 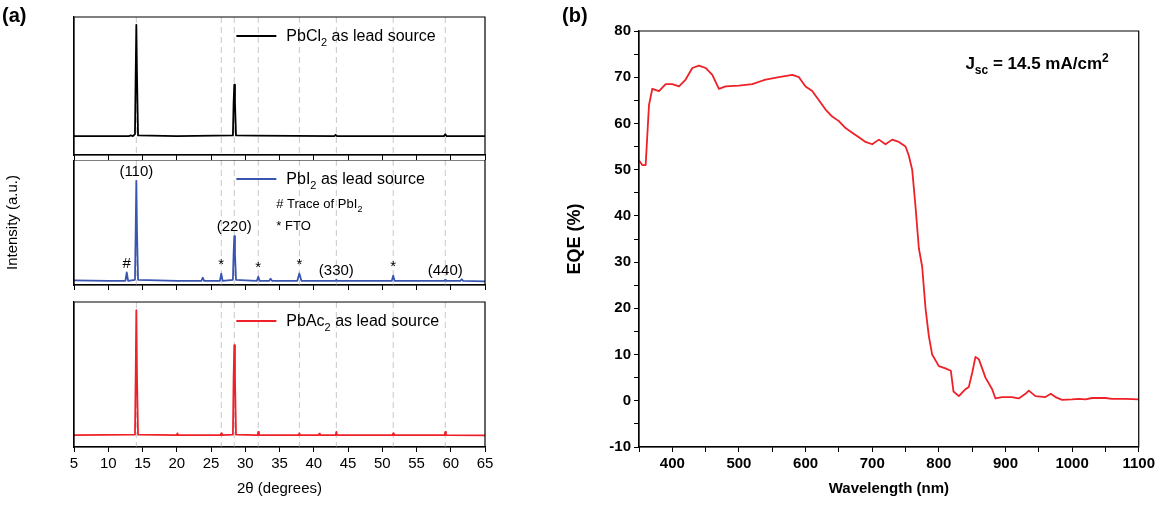 What do you see at coordinates (739, 463) in the screenshot?
I see `x-tick-label: 500` at bounding box center [739, 463].